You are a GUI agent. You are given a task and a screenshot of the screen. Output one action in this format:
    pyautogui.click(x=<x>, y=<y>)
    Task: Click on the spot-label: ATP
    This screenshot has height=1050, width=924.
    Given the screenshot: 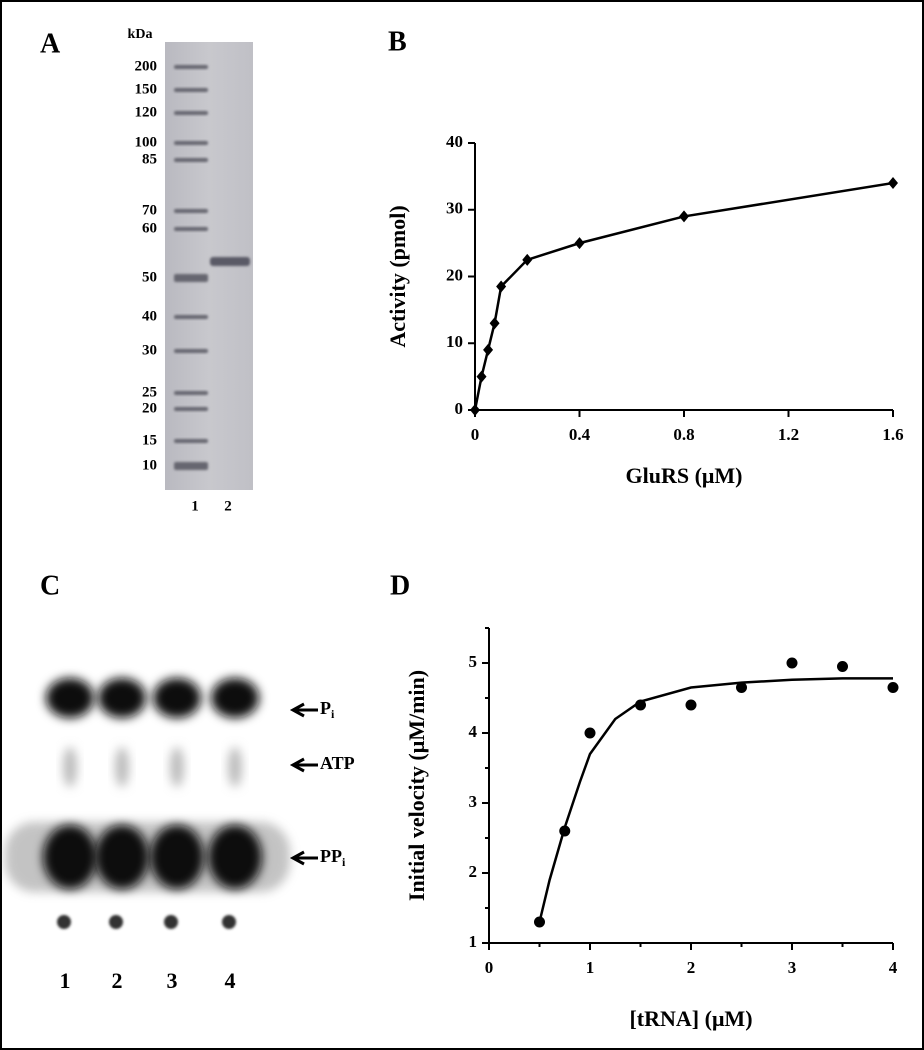 What is the action you would take?
    pyautogui.click(x=337, y=763)
    